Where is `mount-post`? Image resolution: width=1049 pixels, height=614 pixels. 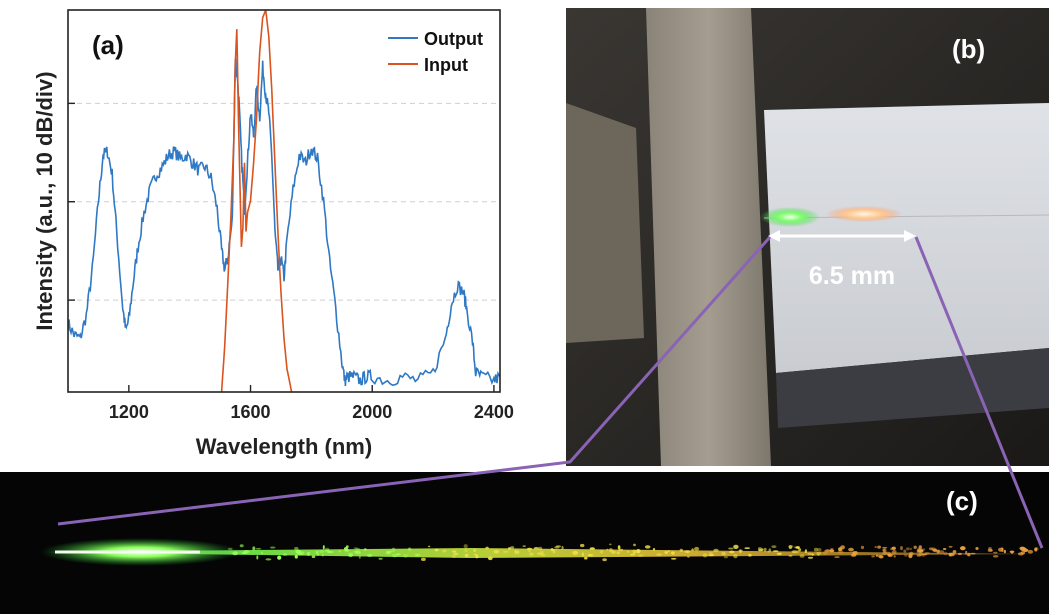
mount-post is located at coordinates (708, 237).